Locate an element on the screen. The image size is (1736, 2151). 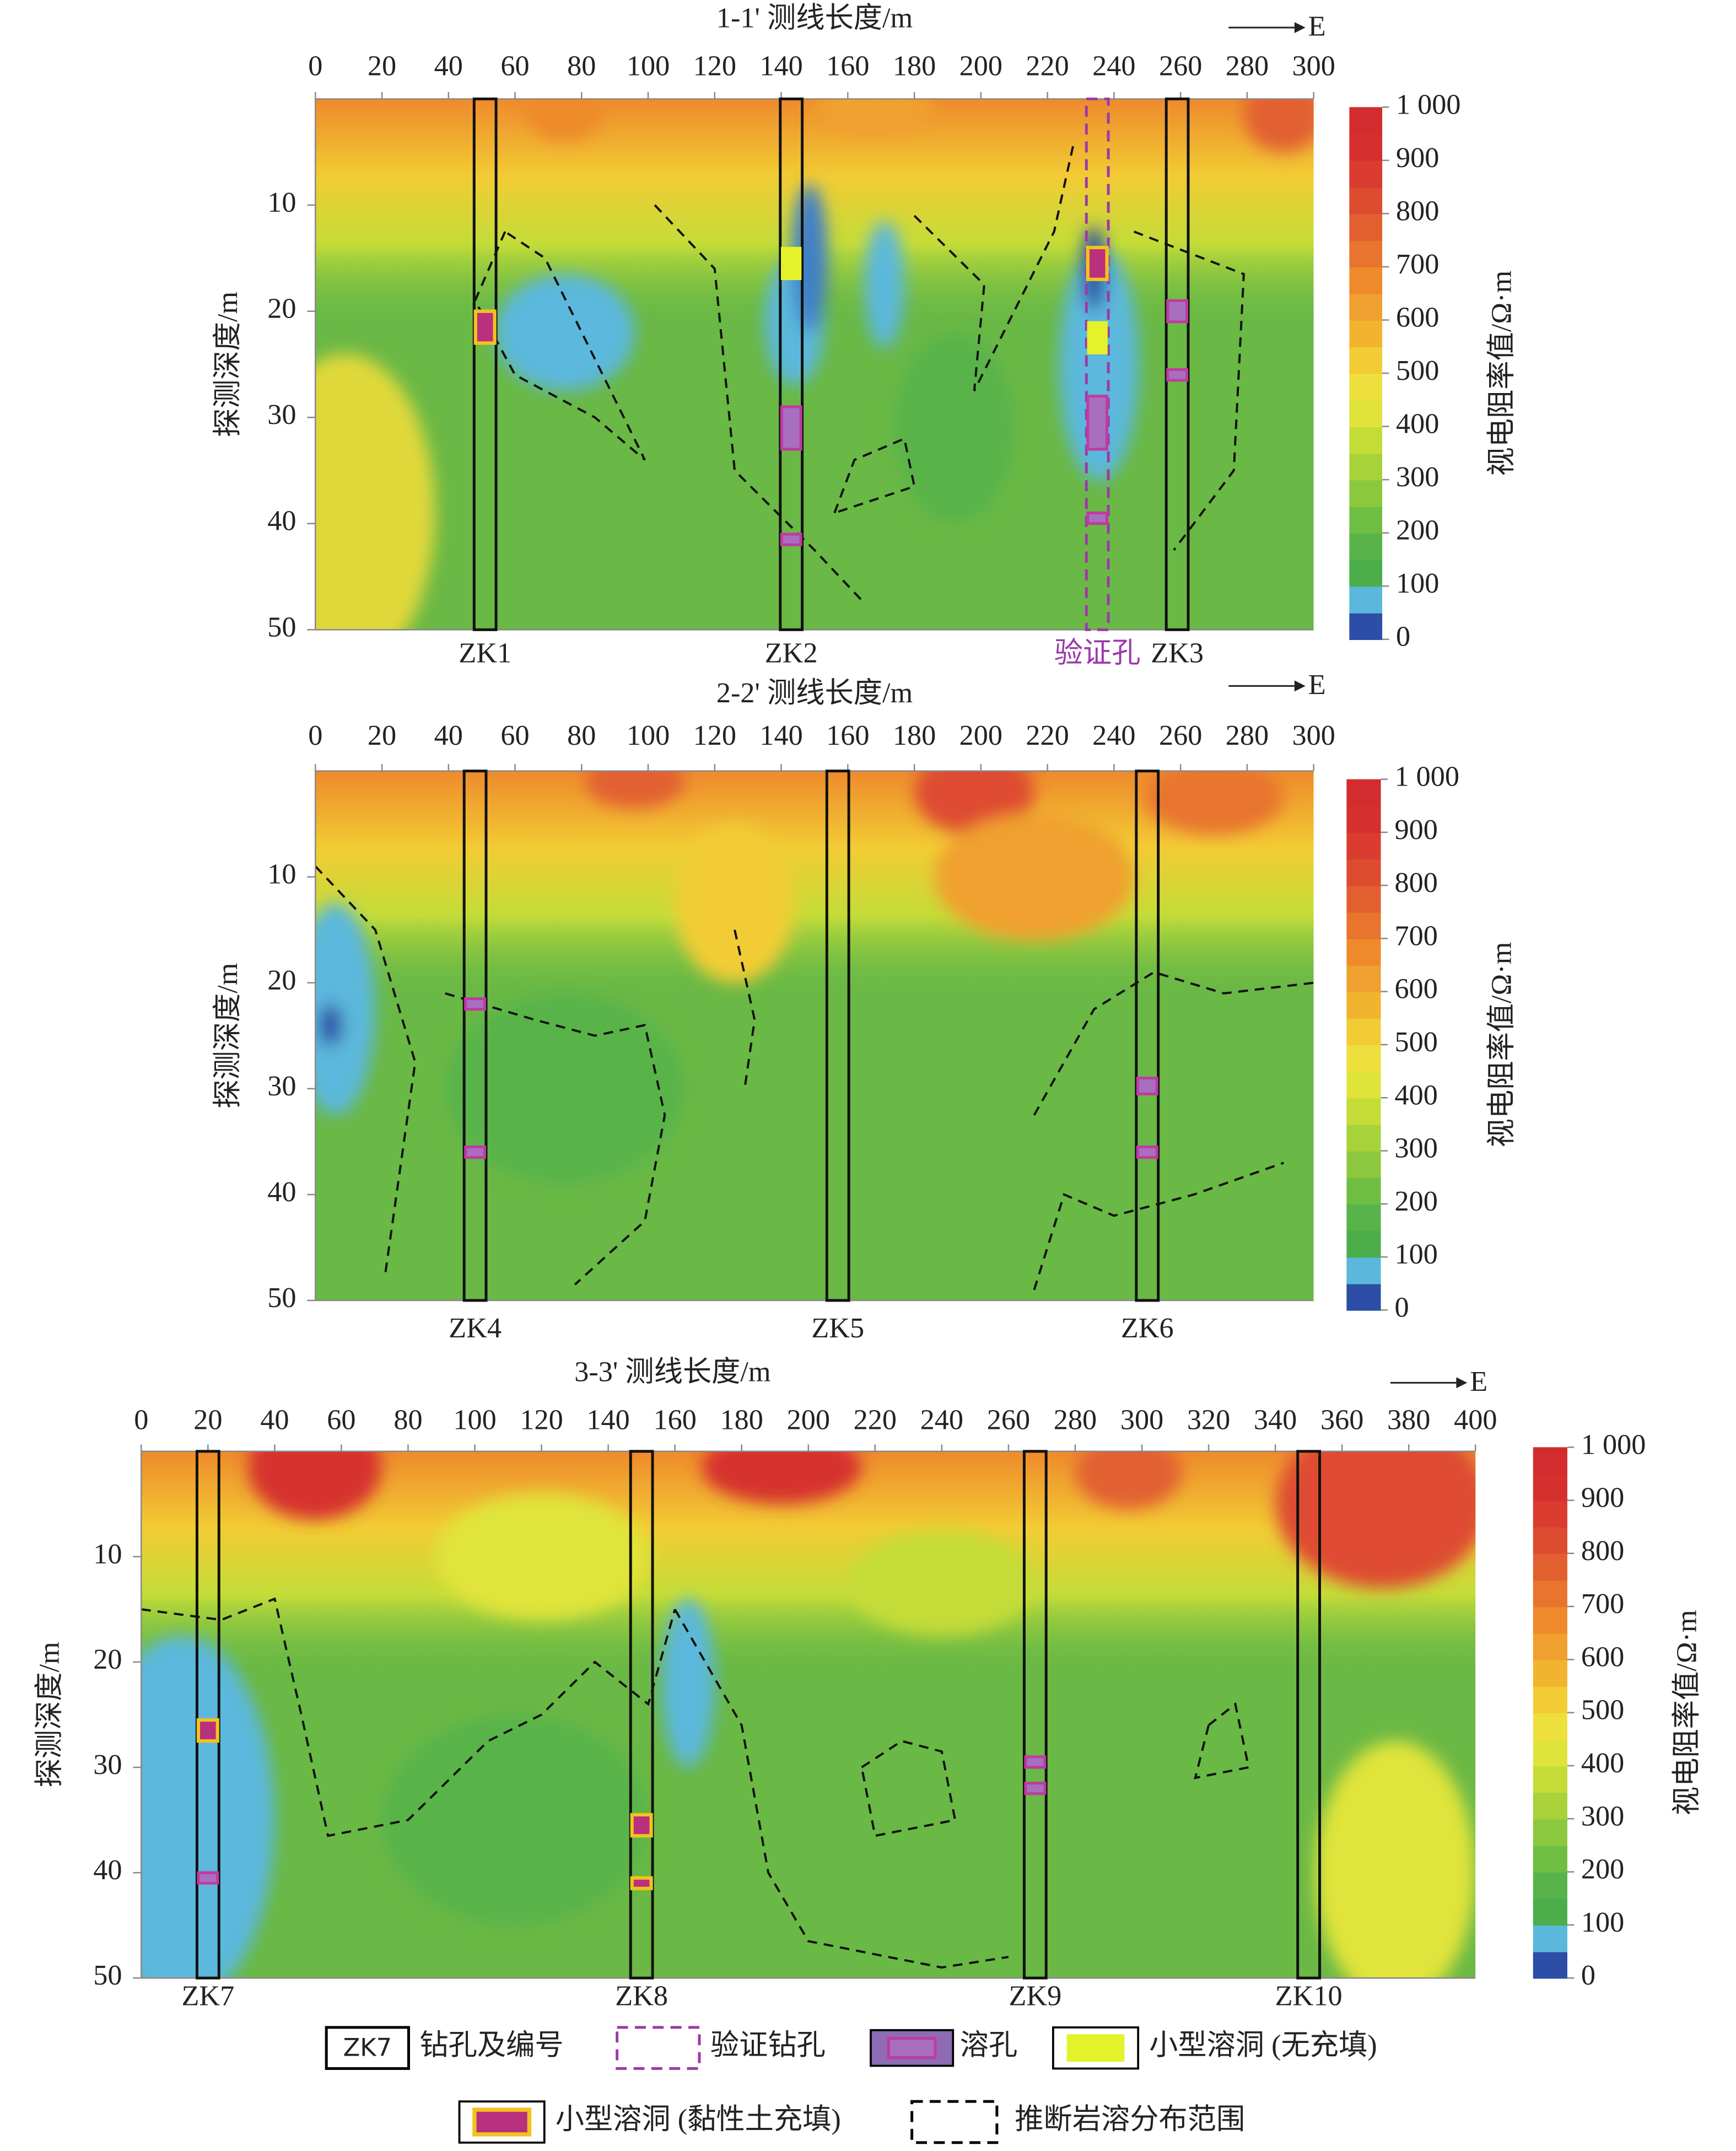
legend-verify-symbol is located at coordinates (658, 2048).